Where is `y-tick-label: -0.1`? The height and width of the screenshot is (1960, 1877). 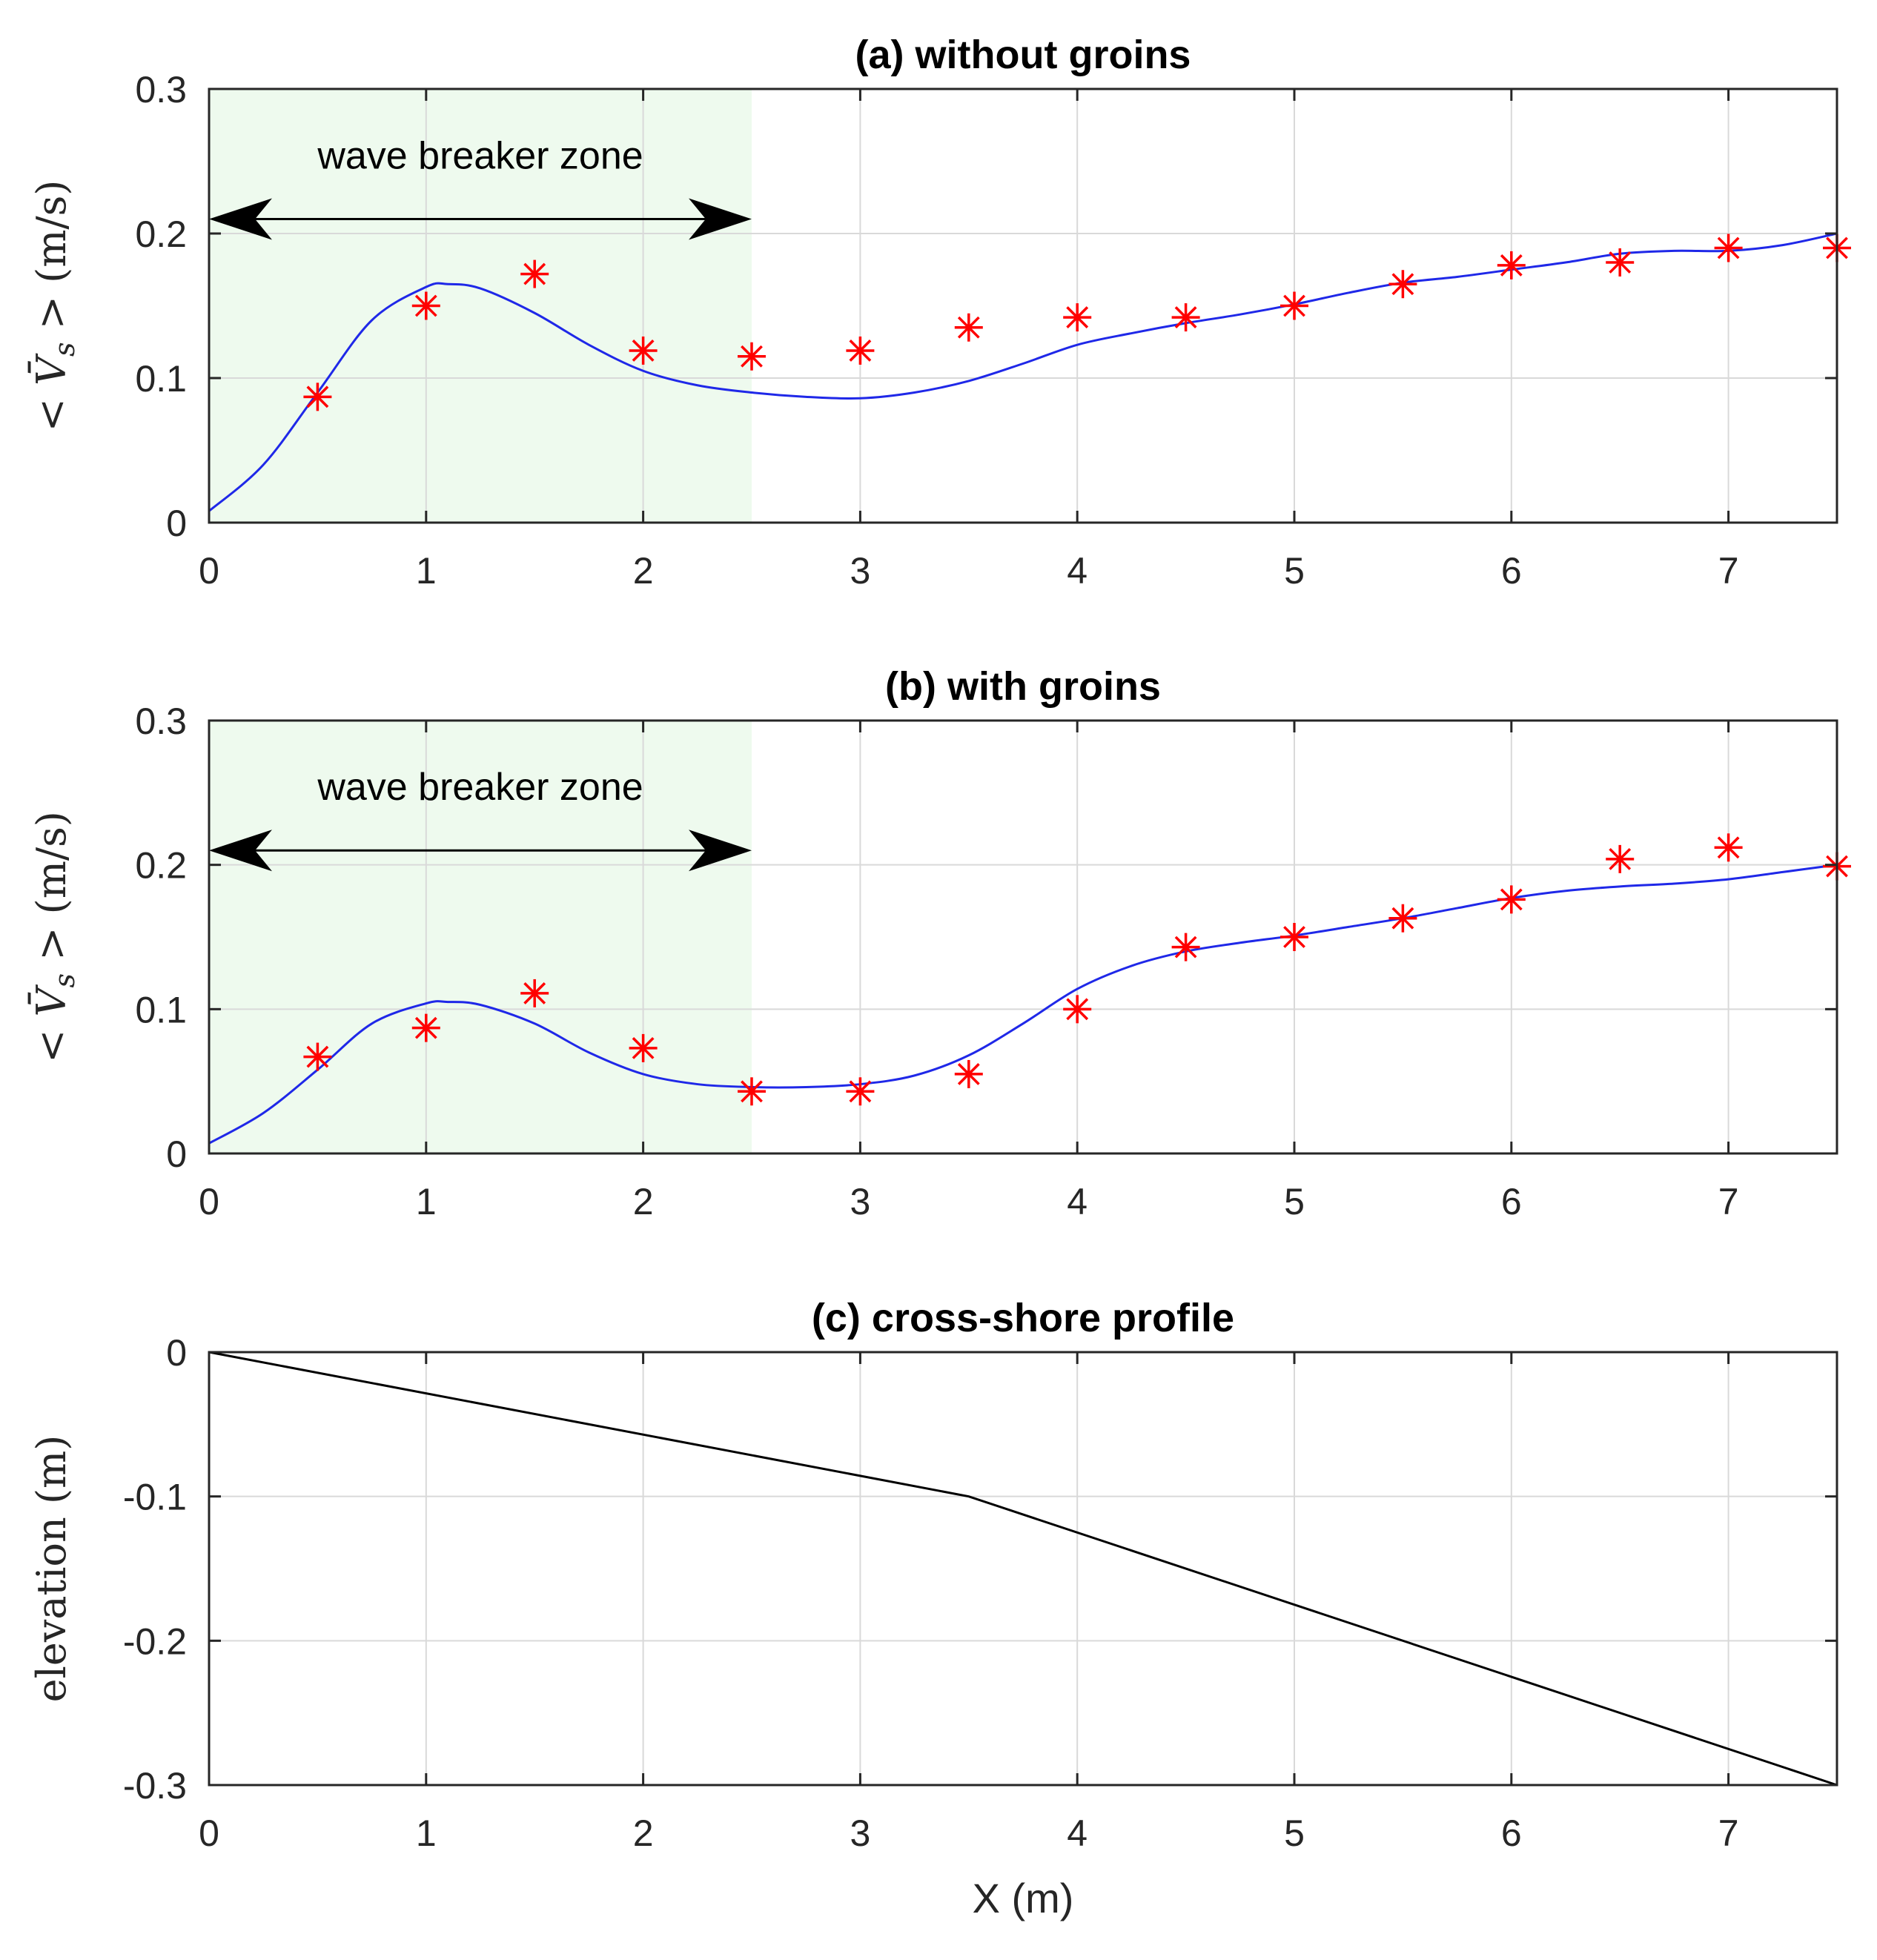
y-tick-label: -0.1 is located at coordinates (155, 1497).